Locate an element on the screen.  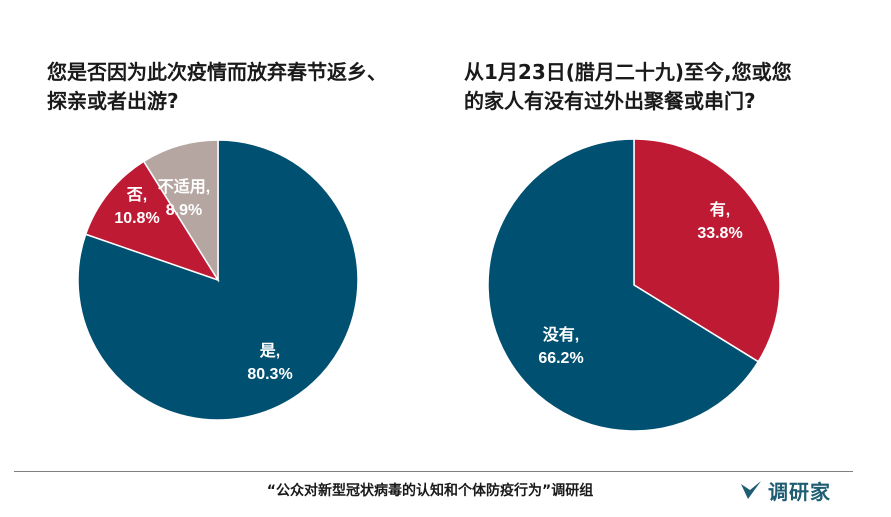
right-pie-slice-label-0: 有, 33.8% is located at coordinates (719, 221).